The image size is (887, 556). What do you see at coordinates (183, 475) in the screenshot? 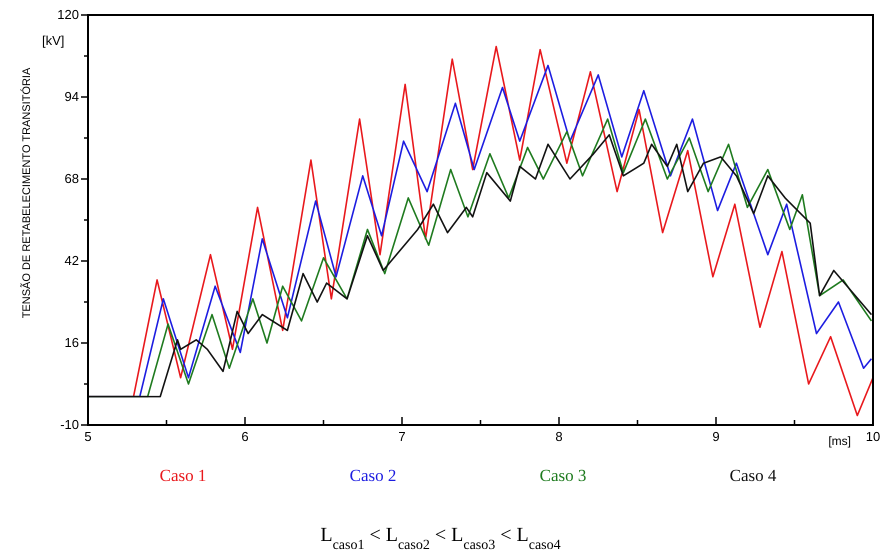
I see `text: Caso 1` at bounding box center [183, 475].